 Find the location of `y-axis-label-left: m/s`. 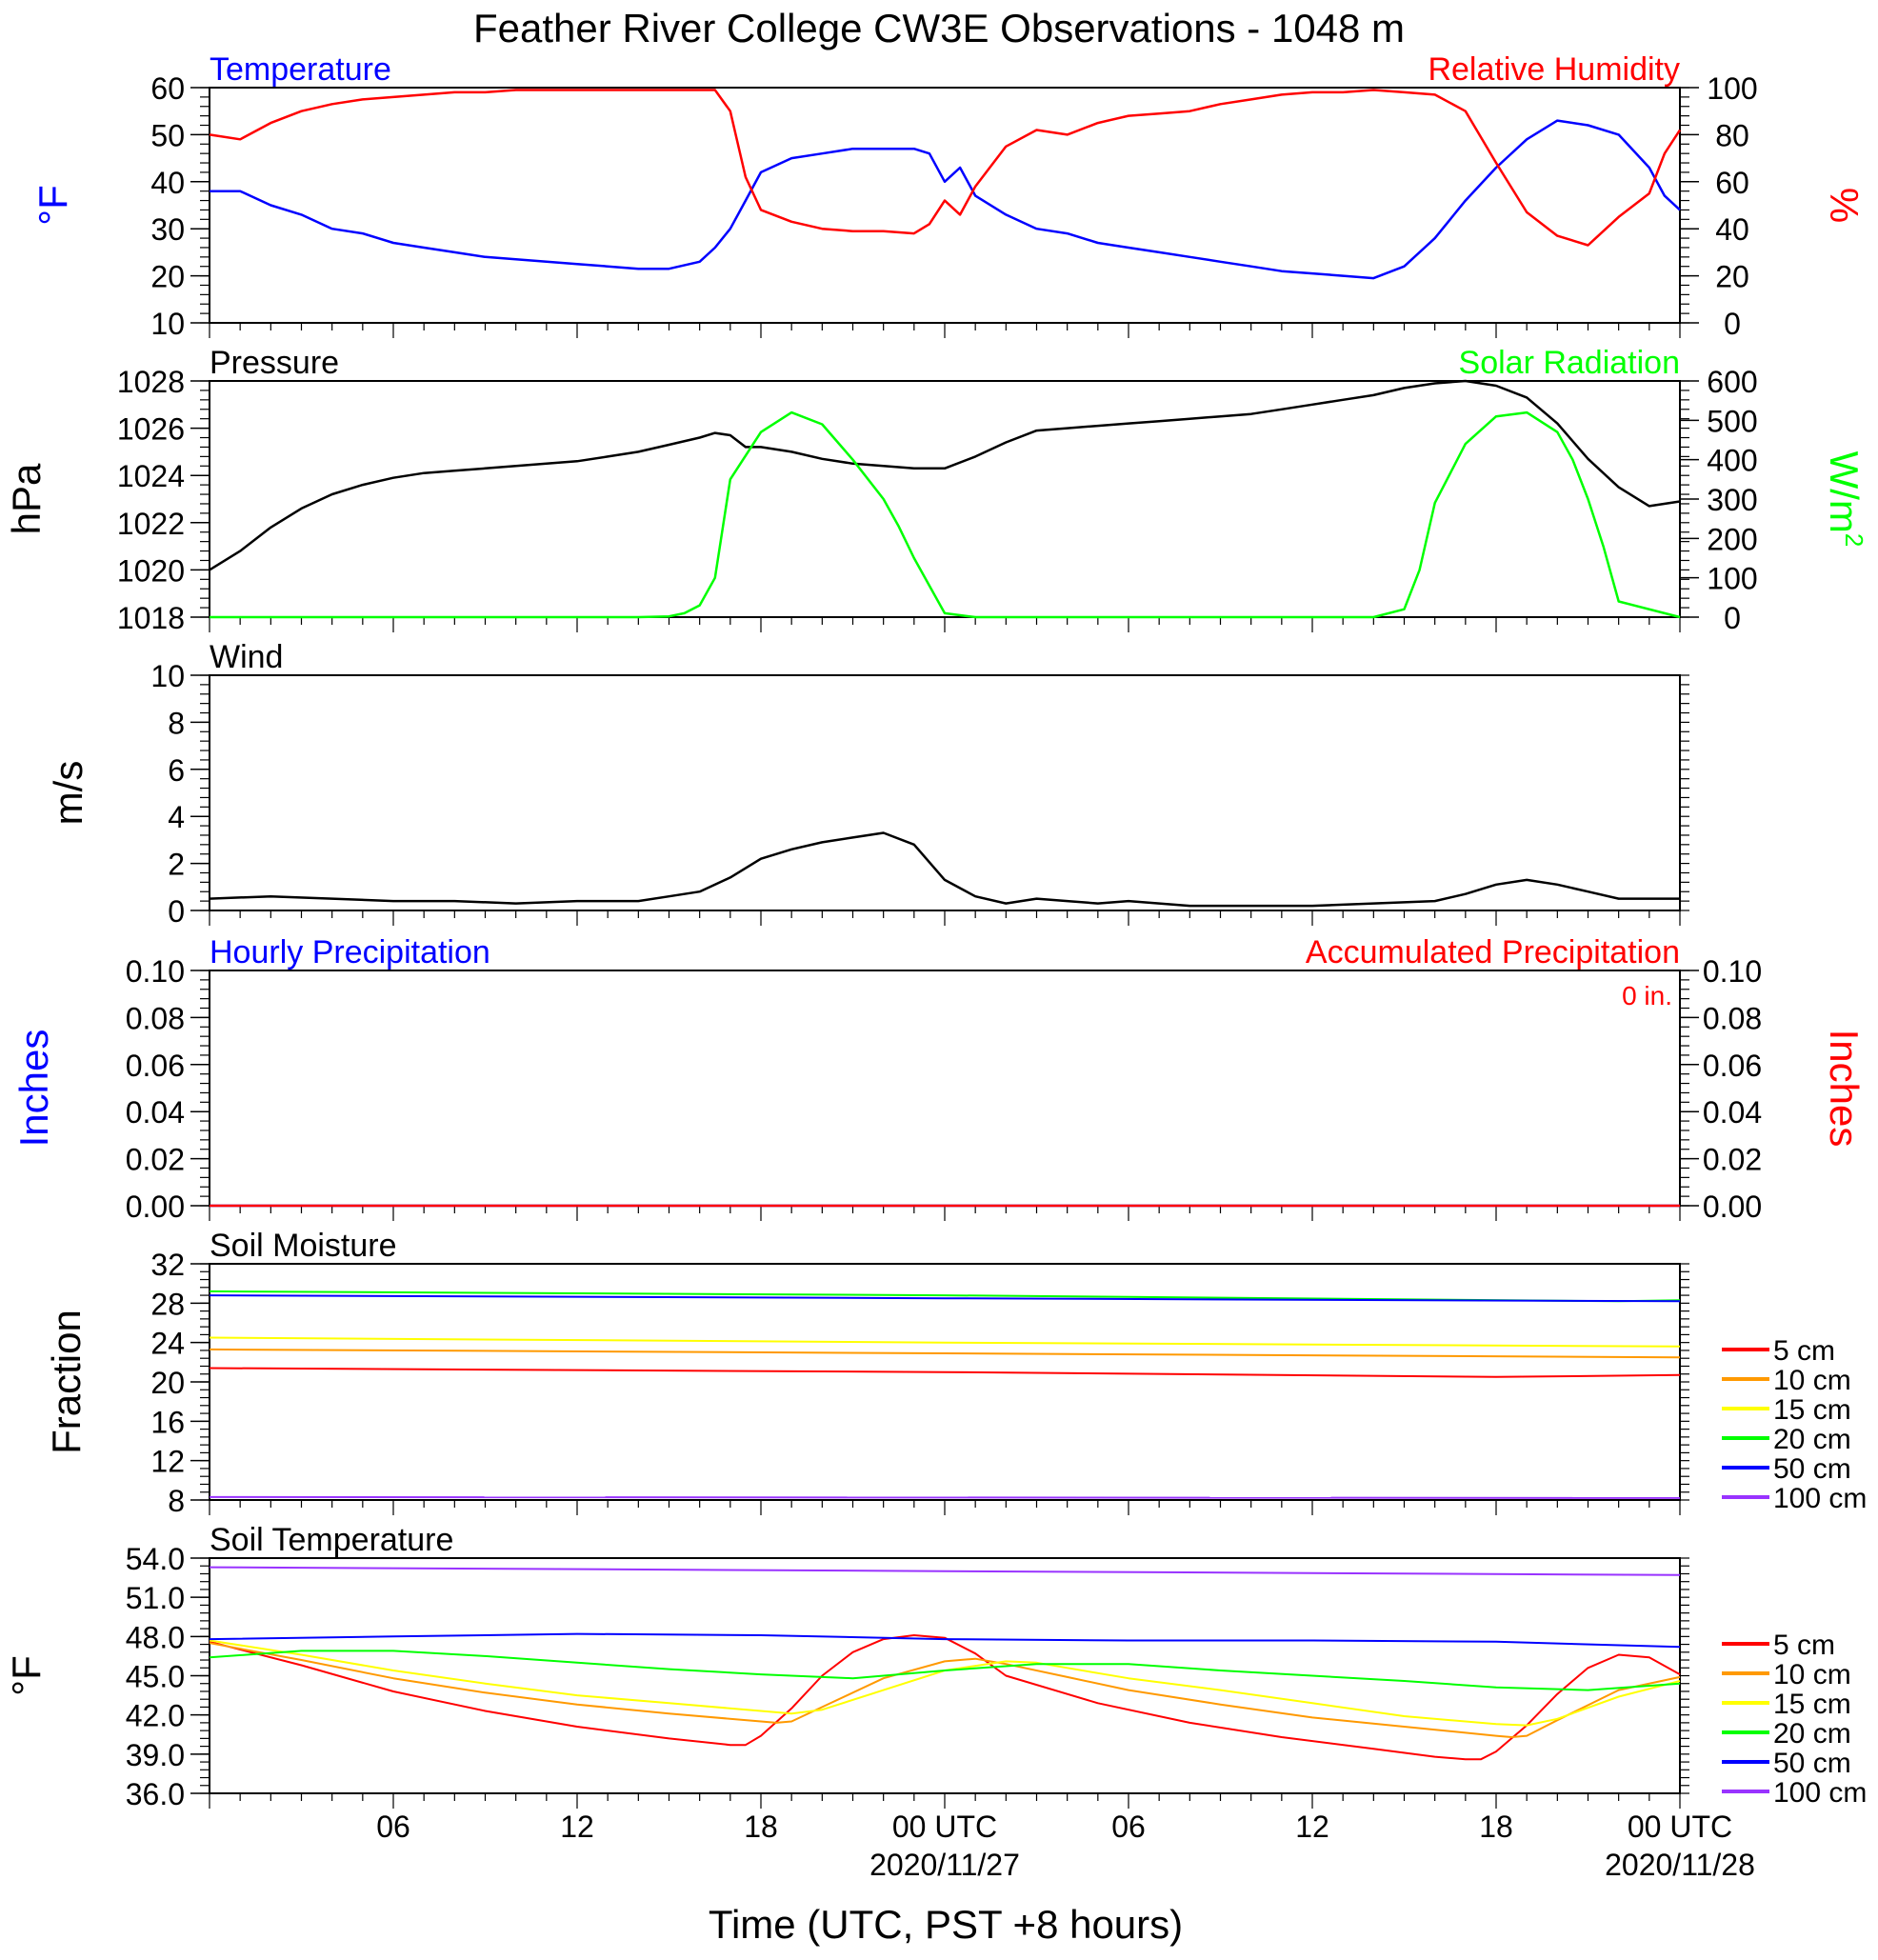

y-axis-label-left: m/s is located at coordinates (68, 793).